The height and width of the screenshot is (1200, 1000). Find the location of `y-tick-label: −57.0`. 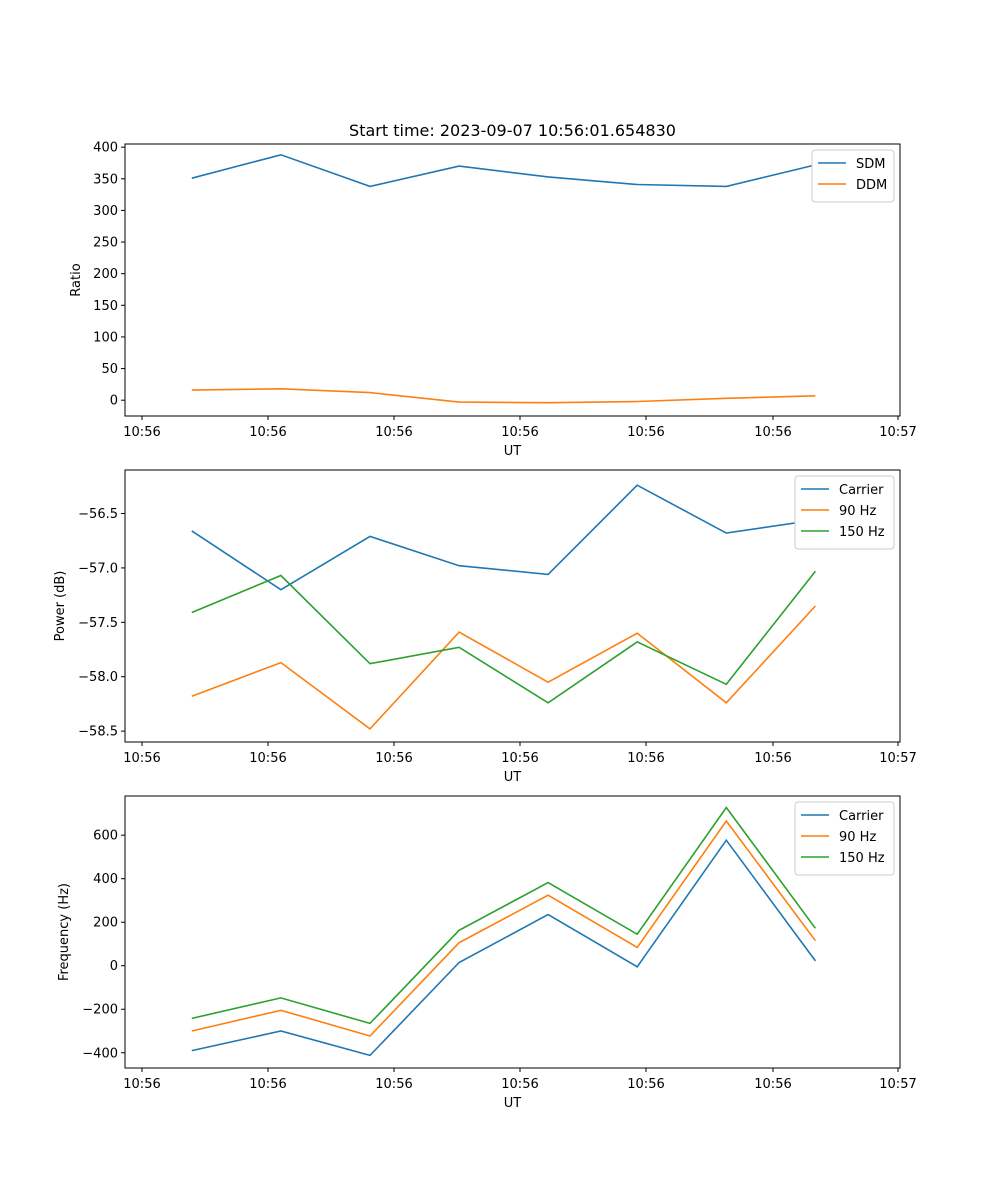

y-tick-label: −57.0 is located at coordinates (98, 568).